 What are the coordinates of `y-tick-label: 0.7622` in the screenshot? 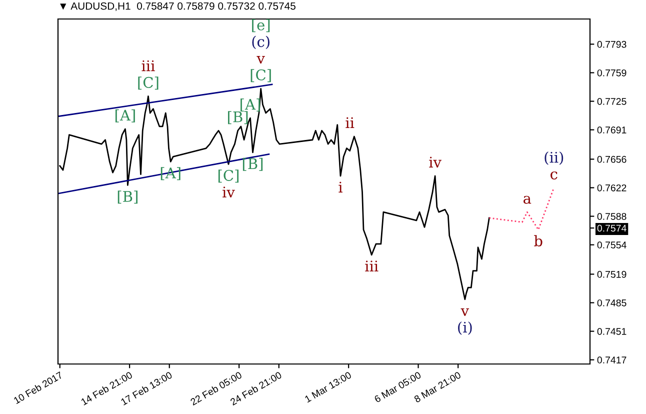 It's located at (611, 188).